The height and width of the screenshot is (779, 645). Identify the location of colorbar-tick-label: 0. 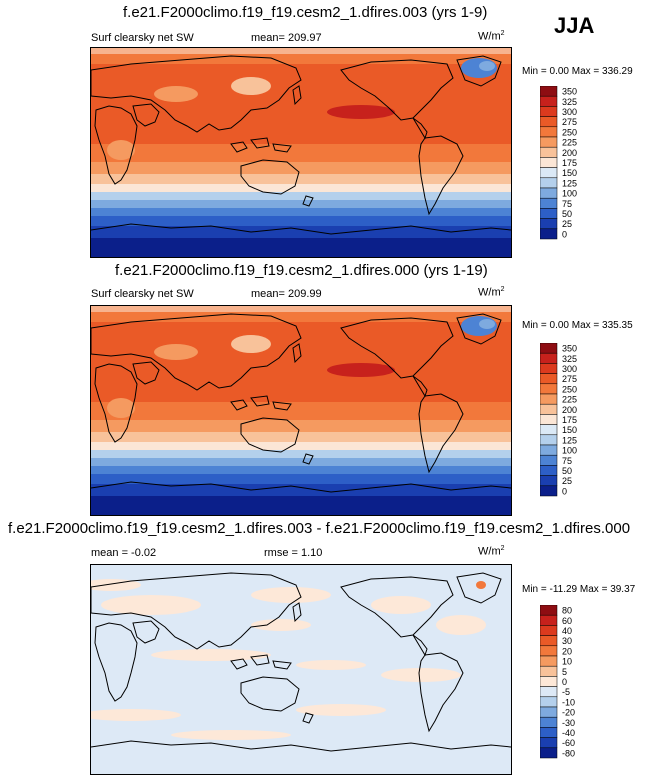
(564, 491).